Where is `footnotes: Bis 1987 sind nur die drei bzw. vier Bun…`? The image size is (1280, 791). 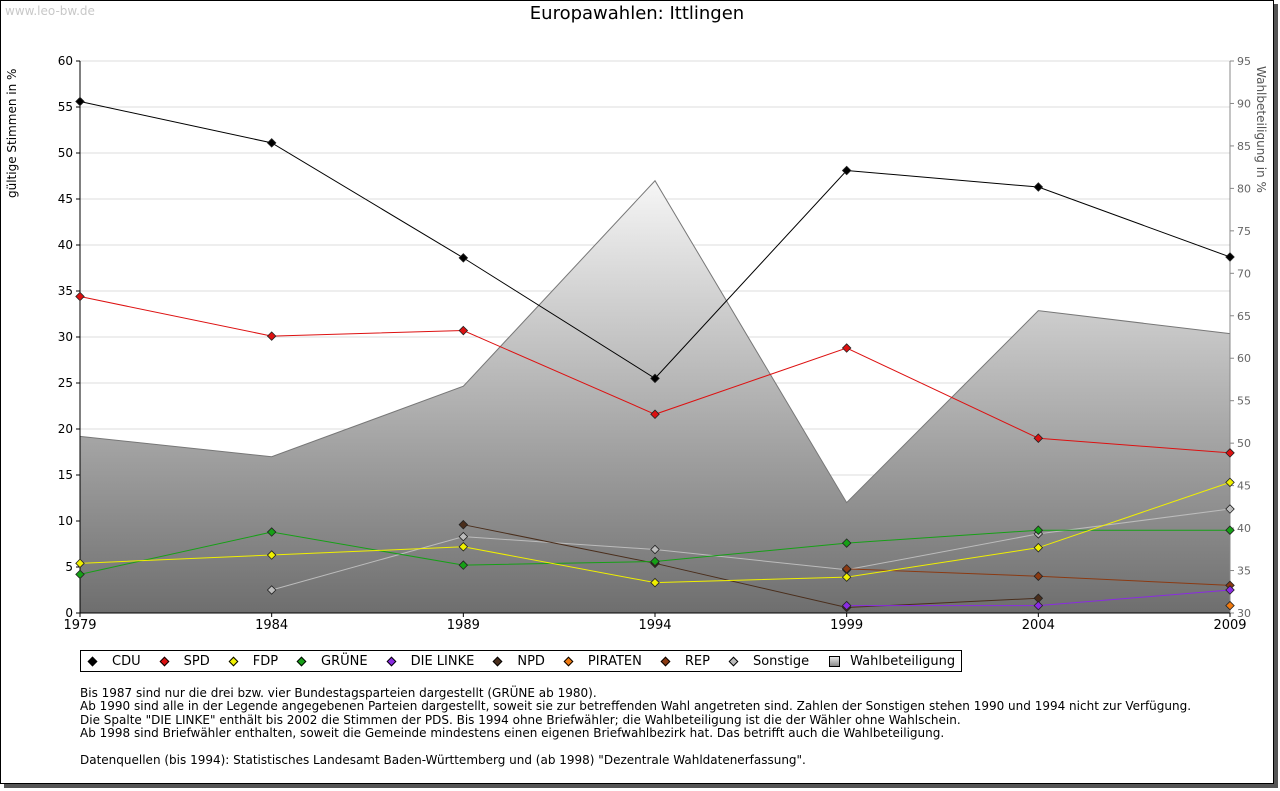
footnotes: Bis 1987 sind nur die drei bzw. vier Bun… is located at coordinates (636, 726).